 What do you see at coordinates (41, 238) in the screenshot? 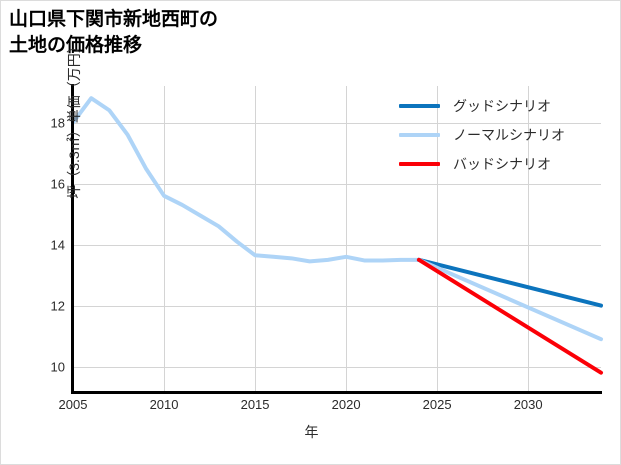
I see `y-axis-tick-labels: 10 12 14 16 18` at bounding box center [41, 238].